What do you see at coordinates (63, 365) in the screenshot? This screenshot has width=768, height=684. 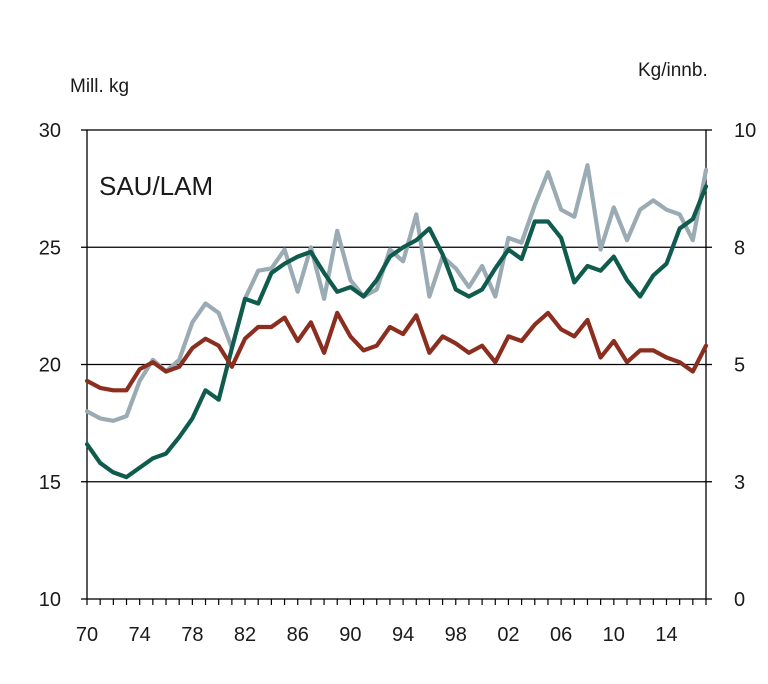 I see `left-y-axis-ticks: 10 15 20 25 30` at bounding box center [63, 365].